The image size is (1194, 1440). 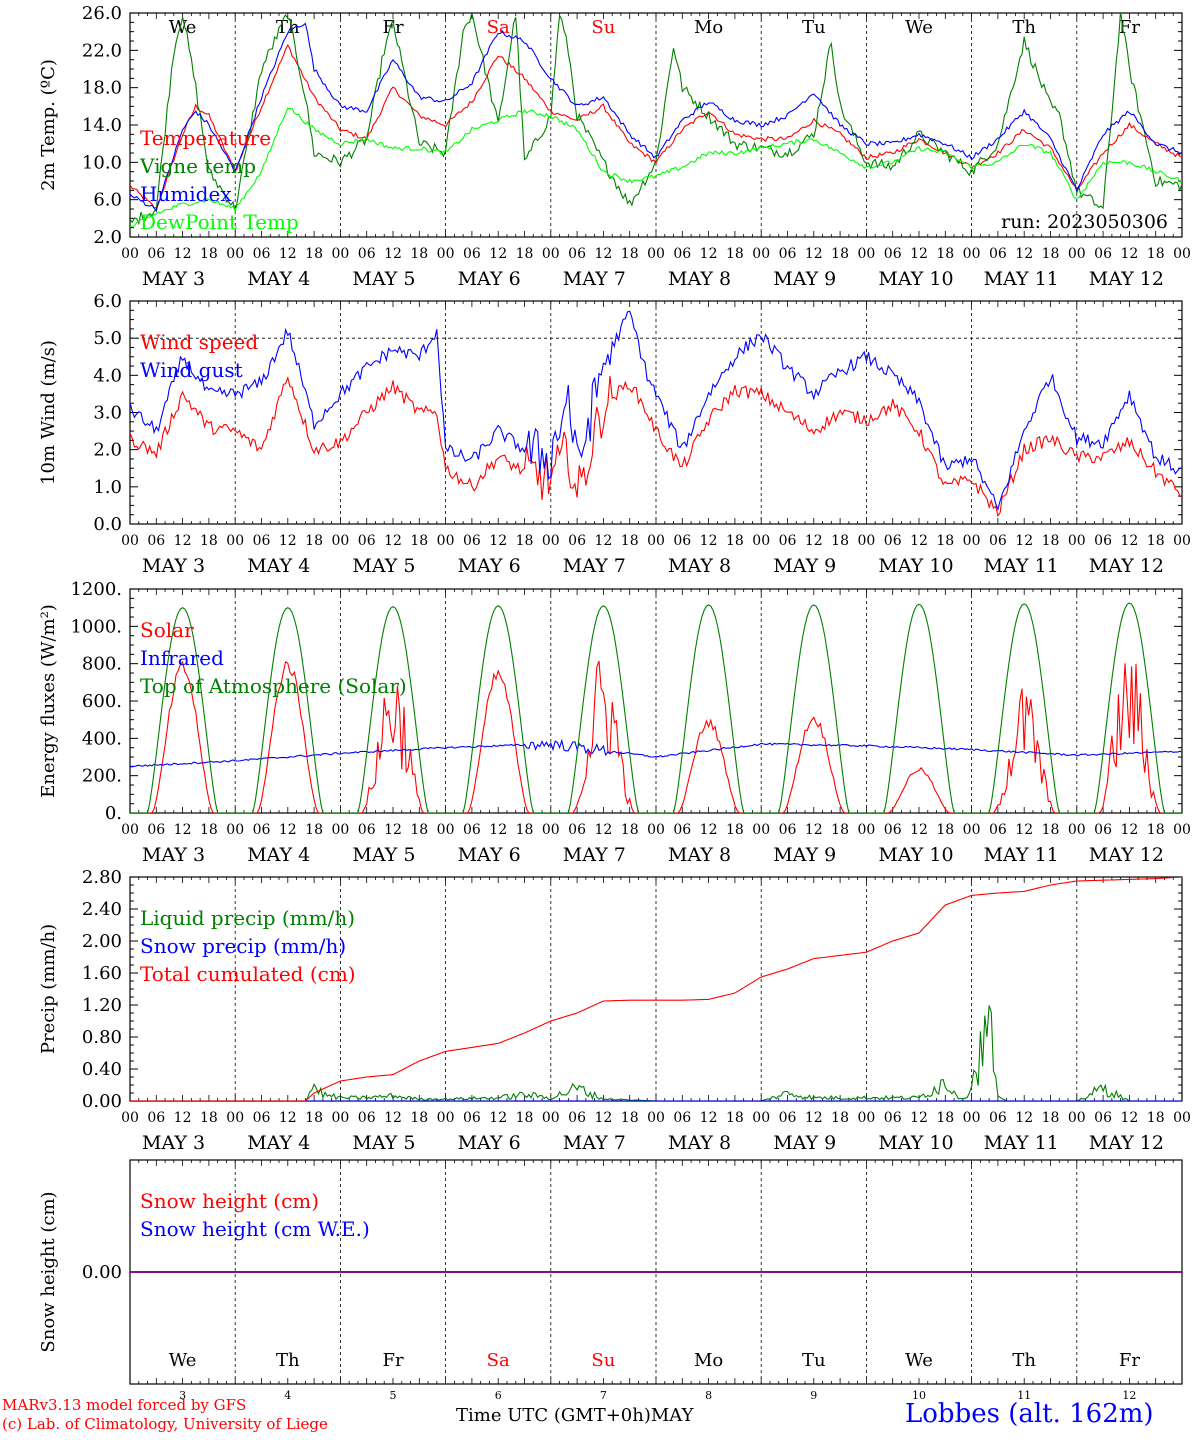 What do you see at coordinates (1029, 1414) in the screenshot?
I see `station-name: Lobbes (alt. 162m)` at bounding box center [1029, 1414].